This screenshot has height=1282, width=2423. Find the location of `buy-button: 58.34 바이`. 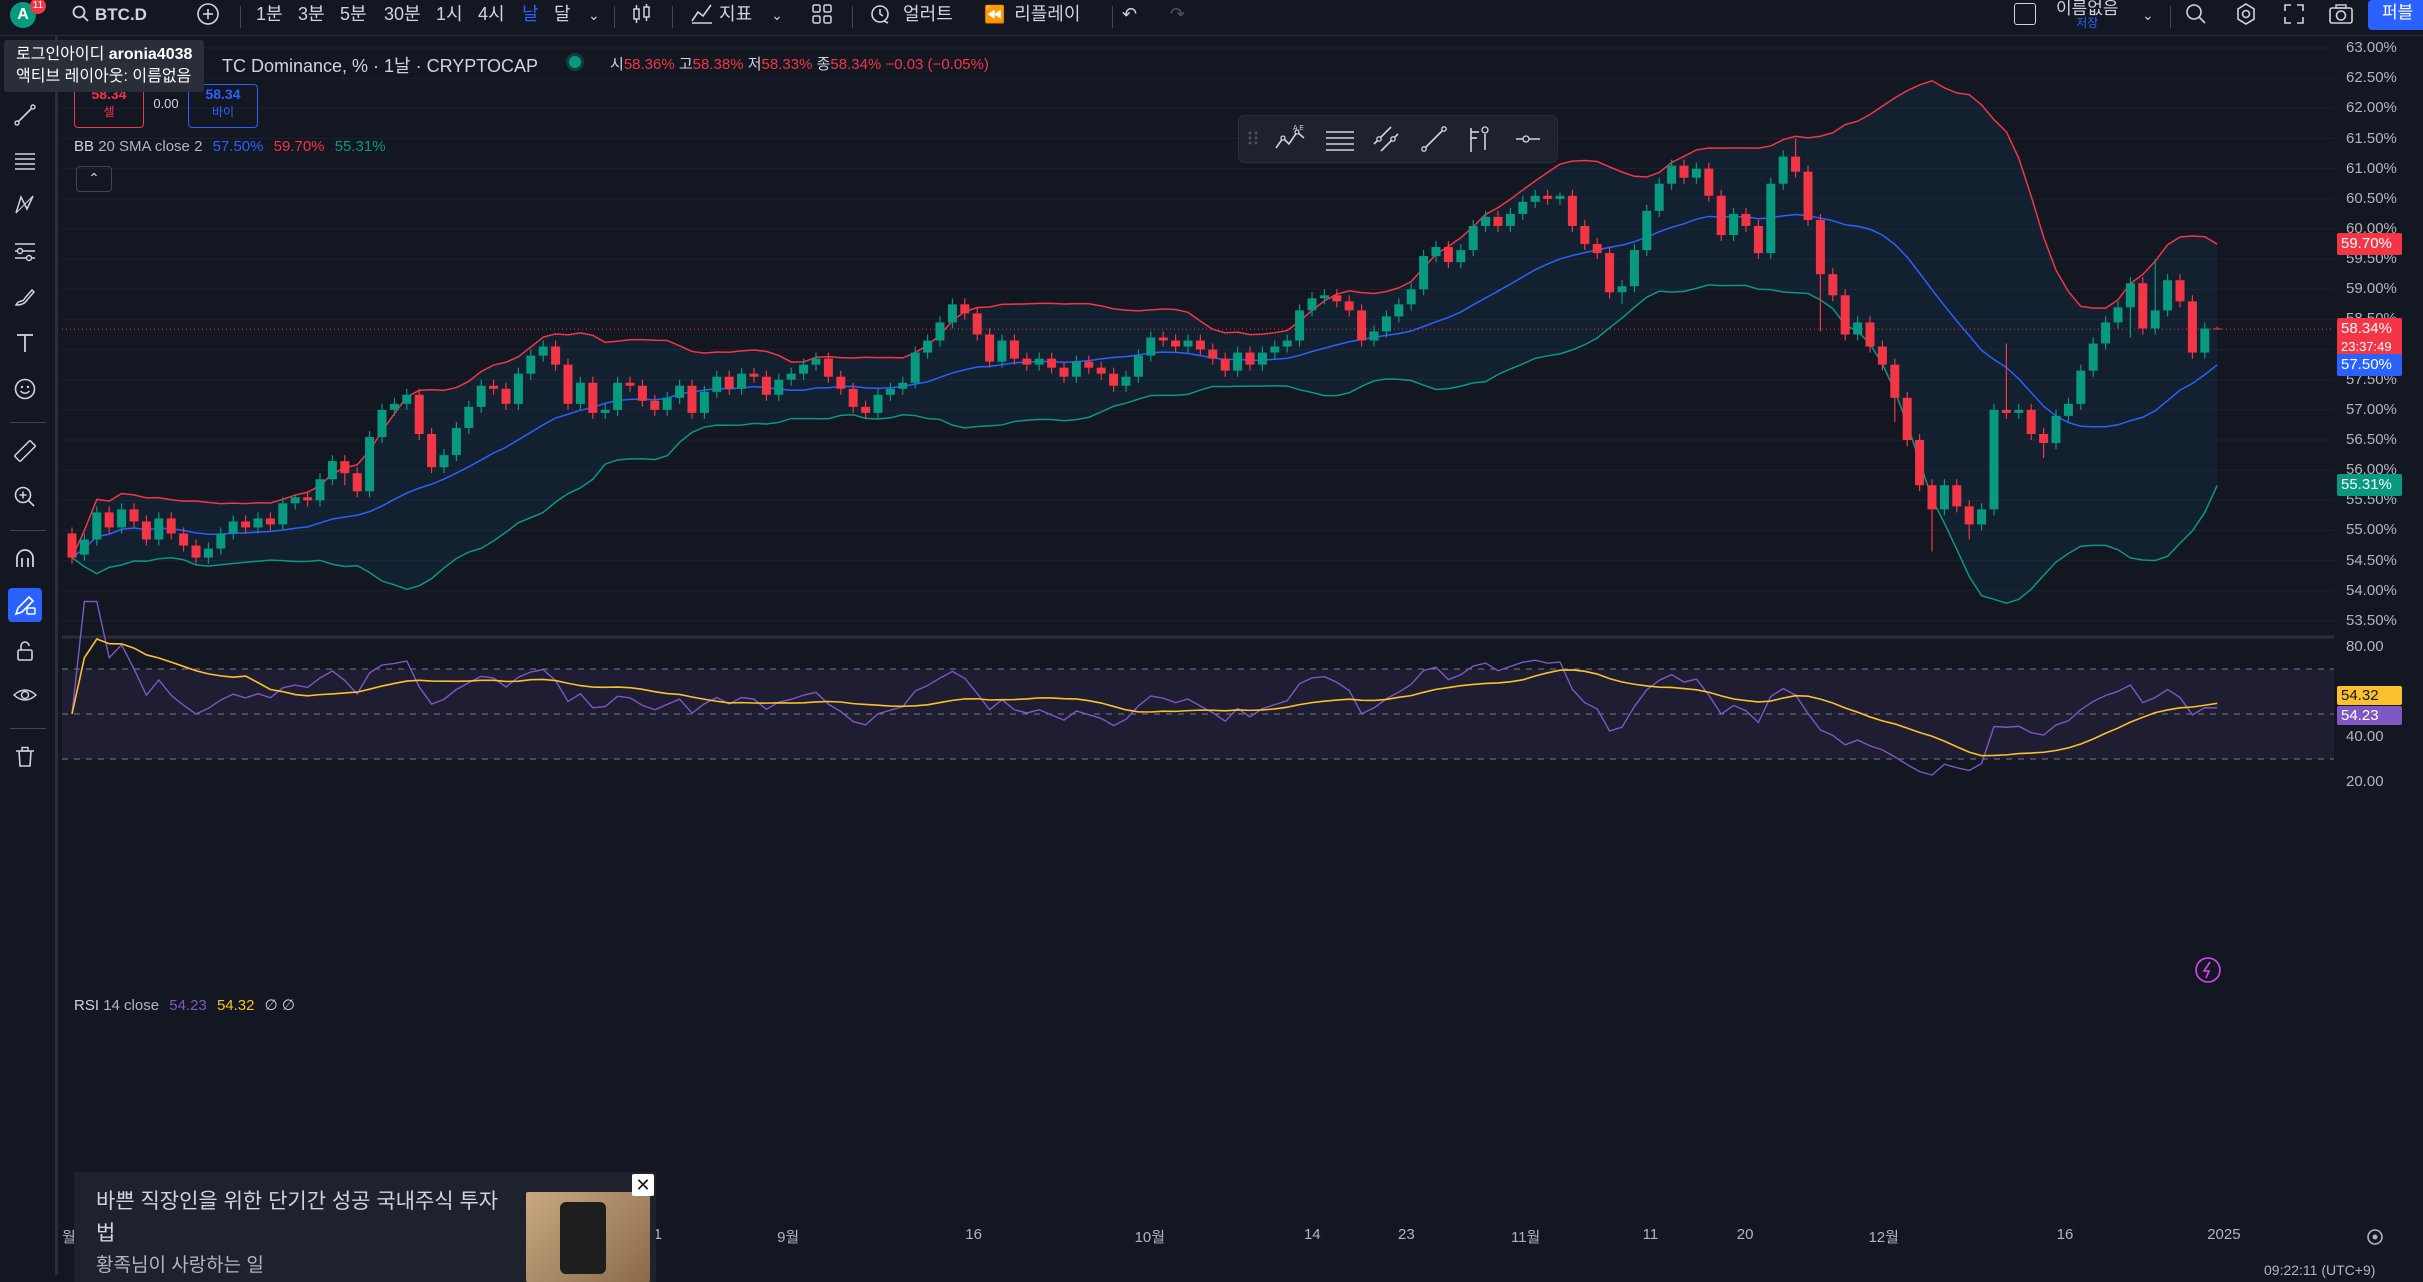

buy-button: 58.34 바이 is located at coordinates (223, 106).